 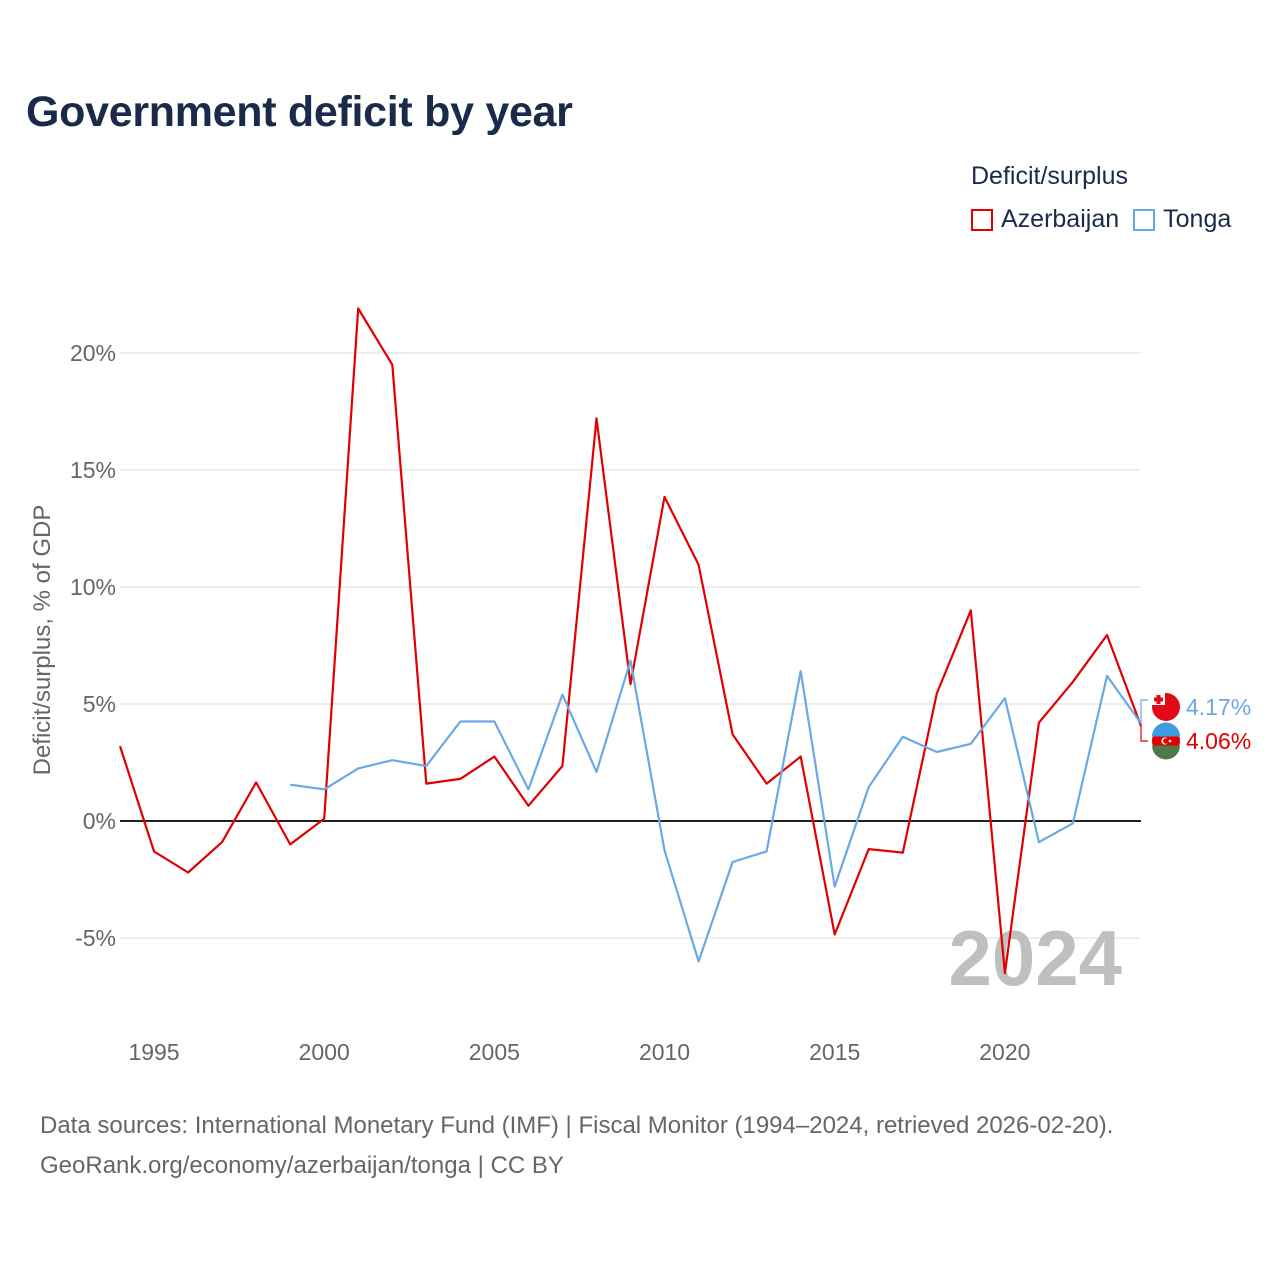 I want to click on x-tick-label: 1995, so click(x=153, y=1052).